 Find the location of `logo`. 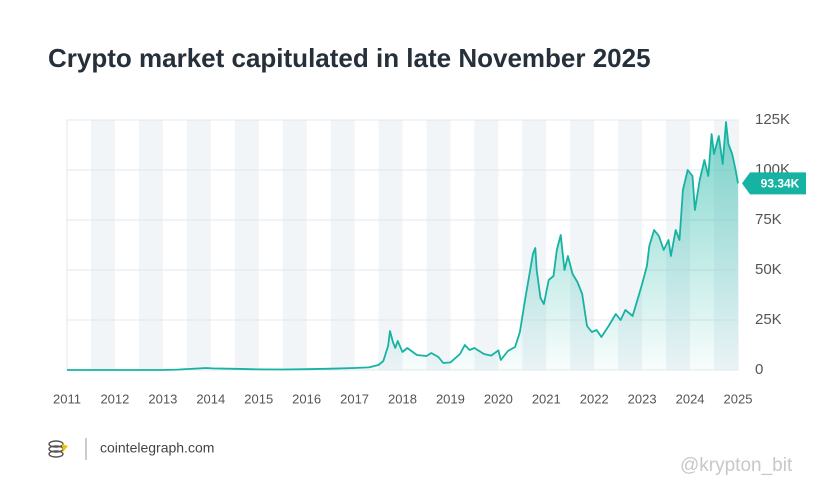

logo is located at coordinates (67, 449).